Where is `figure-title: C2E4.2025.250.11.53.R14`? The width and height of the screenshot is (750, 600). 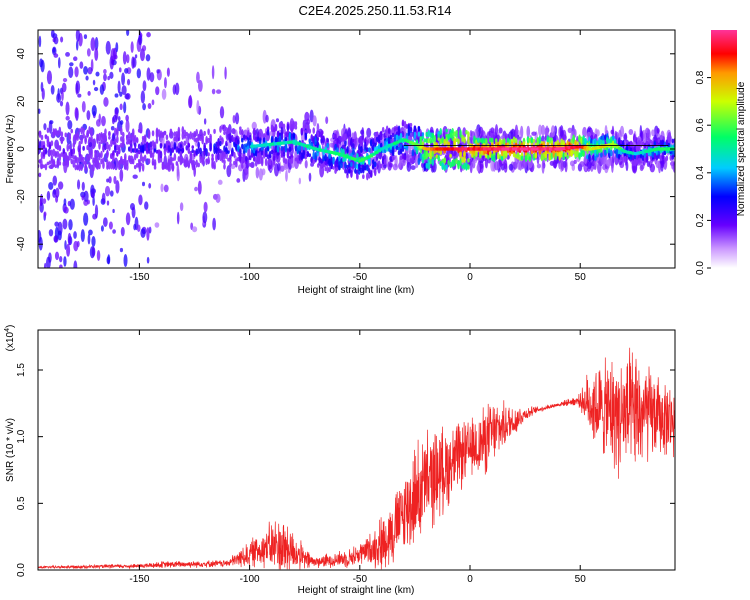 figure-title: C2E4.2025.250.11.53.R14 is located at coordinates (375, 10).